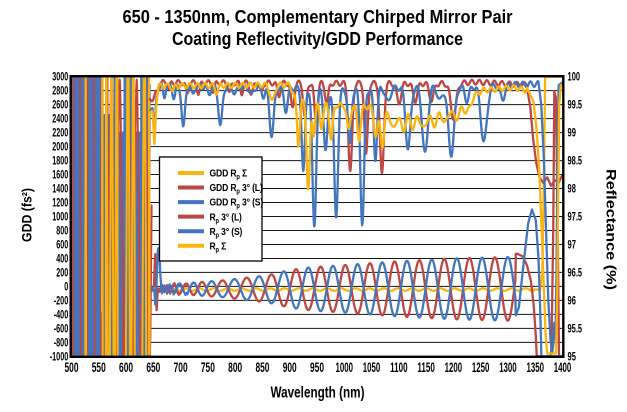  I want to click on svg-text: 900, so click(290, 367).